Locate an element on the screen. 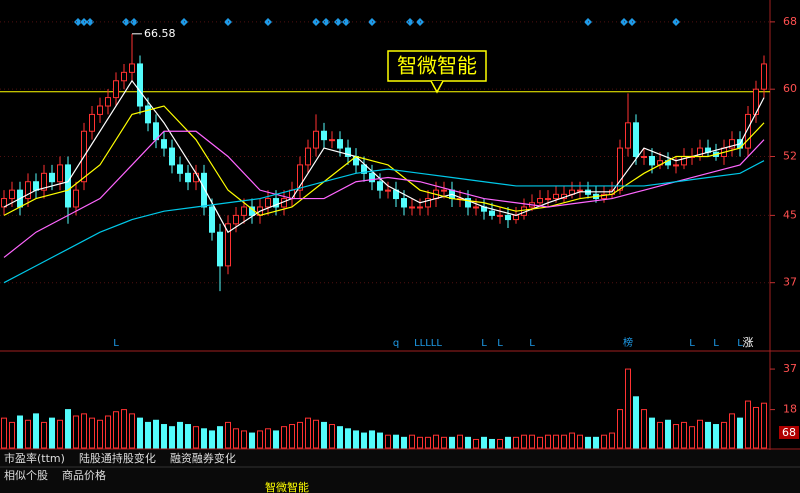 The height and width of the screenshot is (493, 800). event-marker: 榜 is located at coordinates (628, 342).